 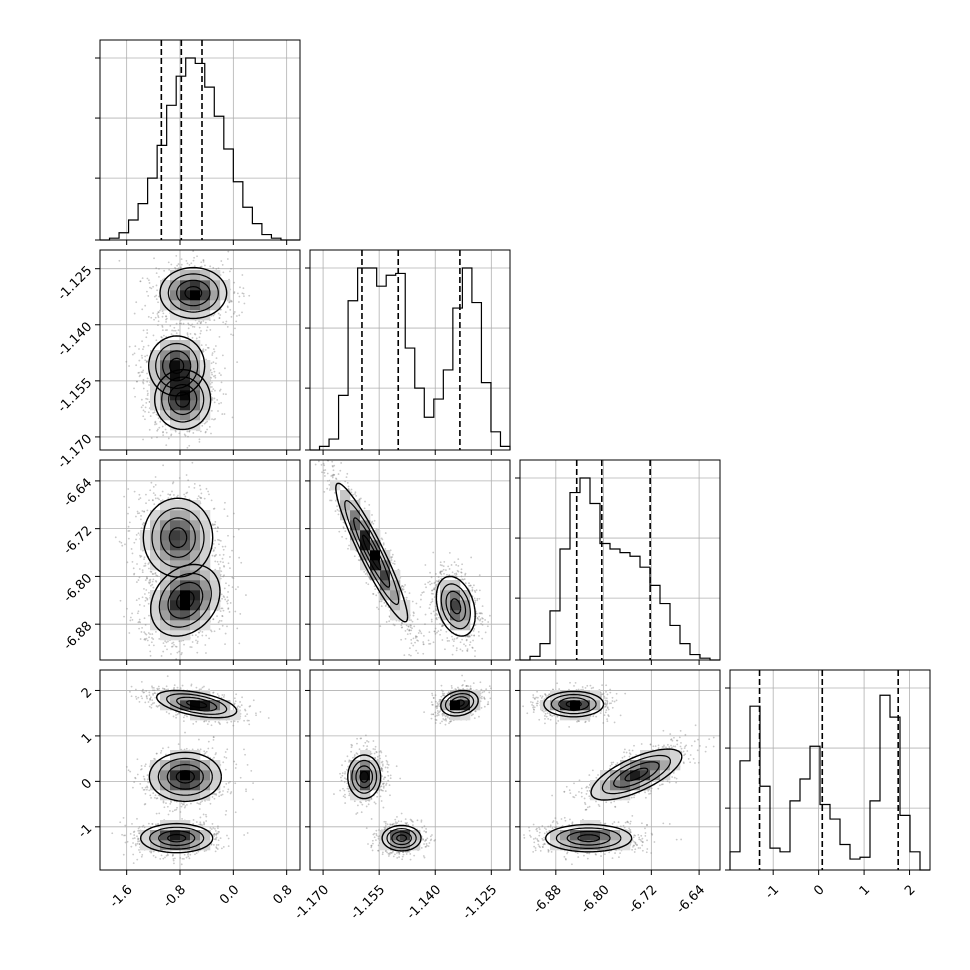 I want to click on histogram-panel-4: -1 0 1 2, so click(x=828, y=785).